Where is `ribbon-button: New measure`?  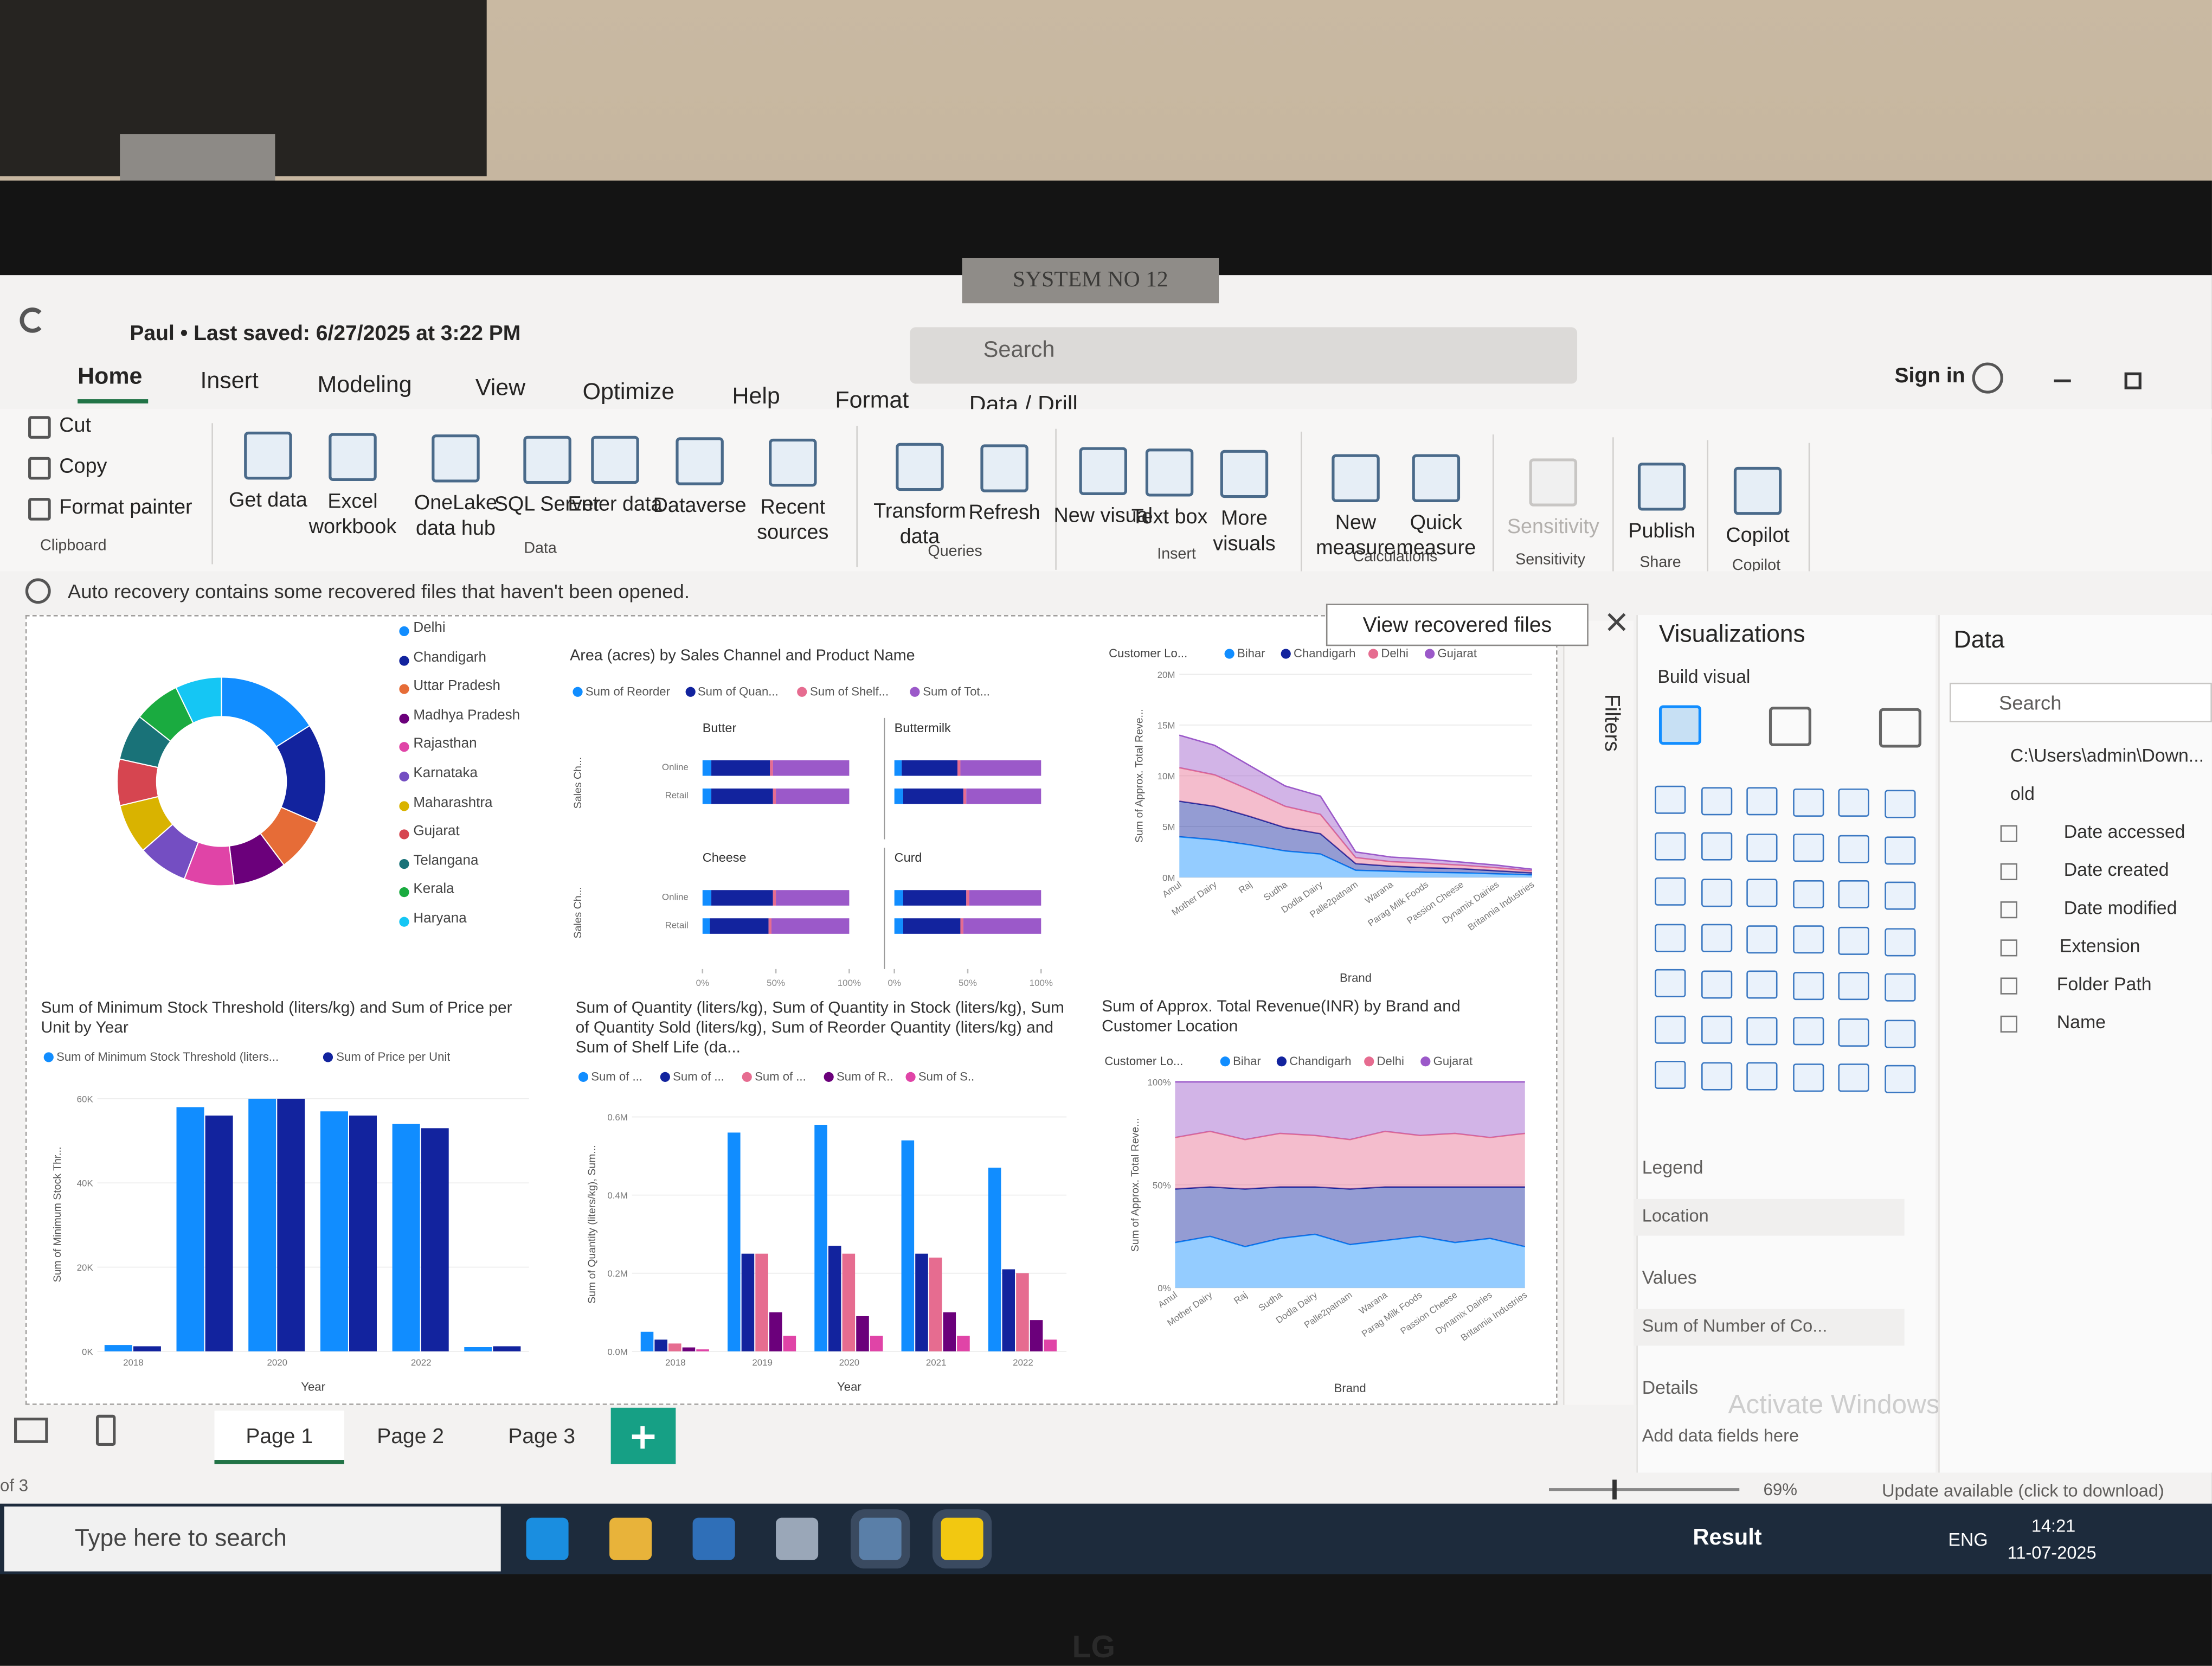 ribbon-button: New measure is located at coordinates (1356, 535).